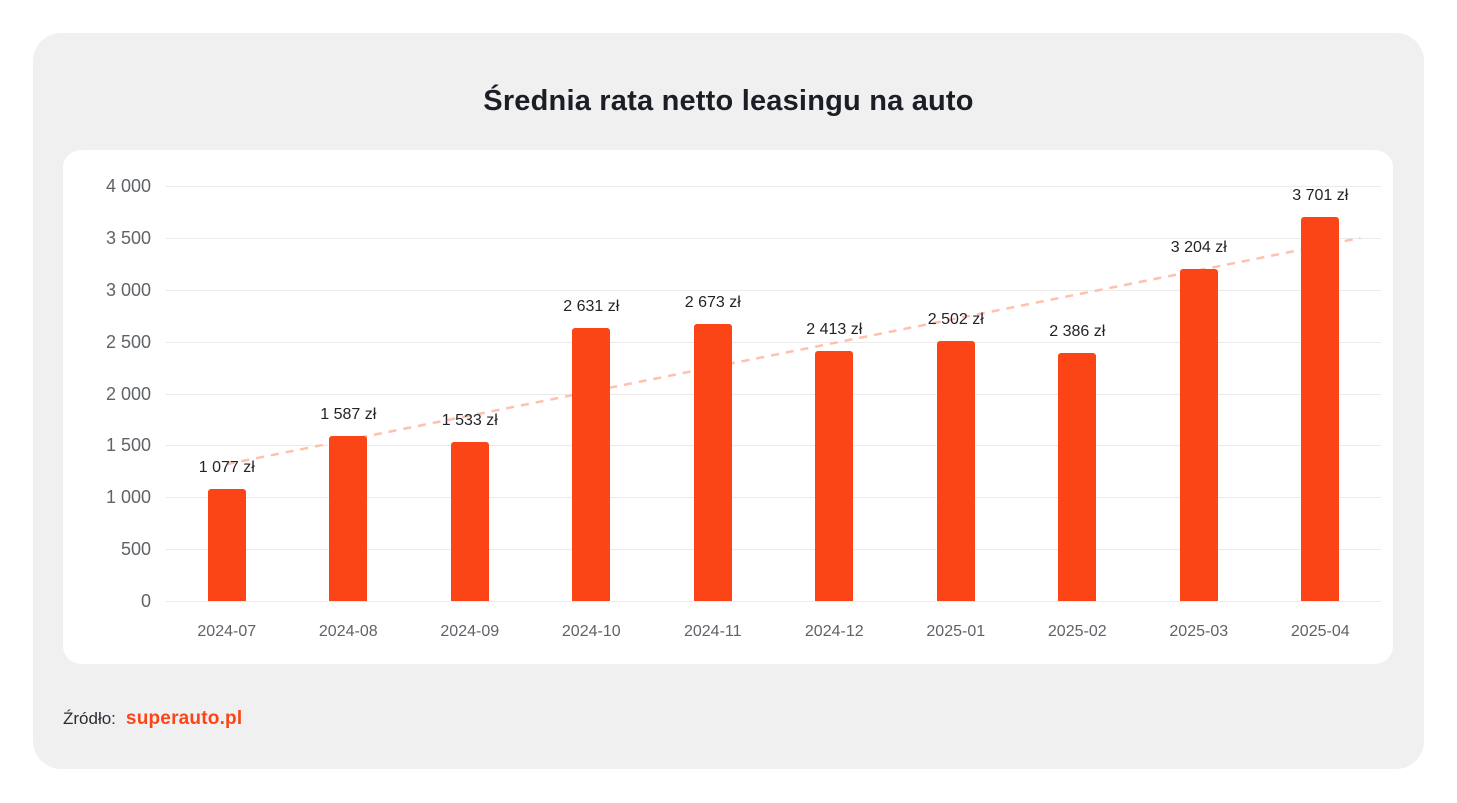  What do you see at coordinates (591, 307) in the screenshot?
I see `bar-value-label: 2 631 zł` at bounding box center [591, 307].